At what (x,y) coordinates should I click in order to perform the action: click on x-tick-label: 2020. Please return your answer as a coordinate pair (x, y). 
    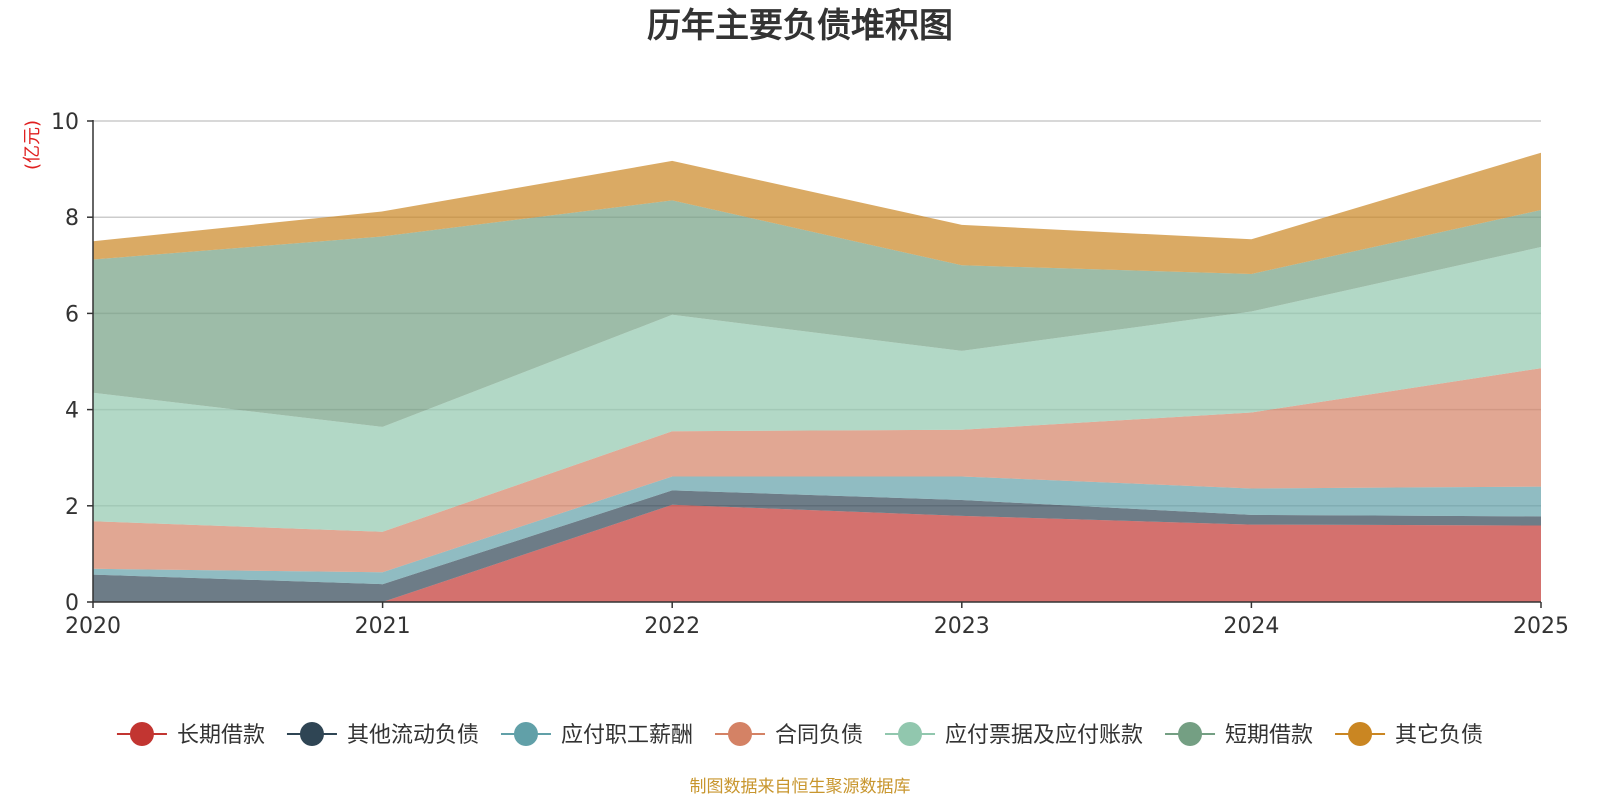
    Looking at the image, I should click on (93, 626).